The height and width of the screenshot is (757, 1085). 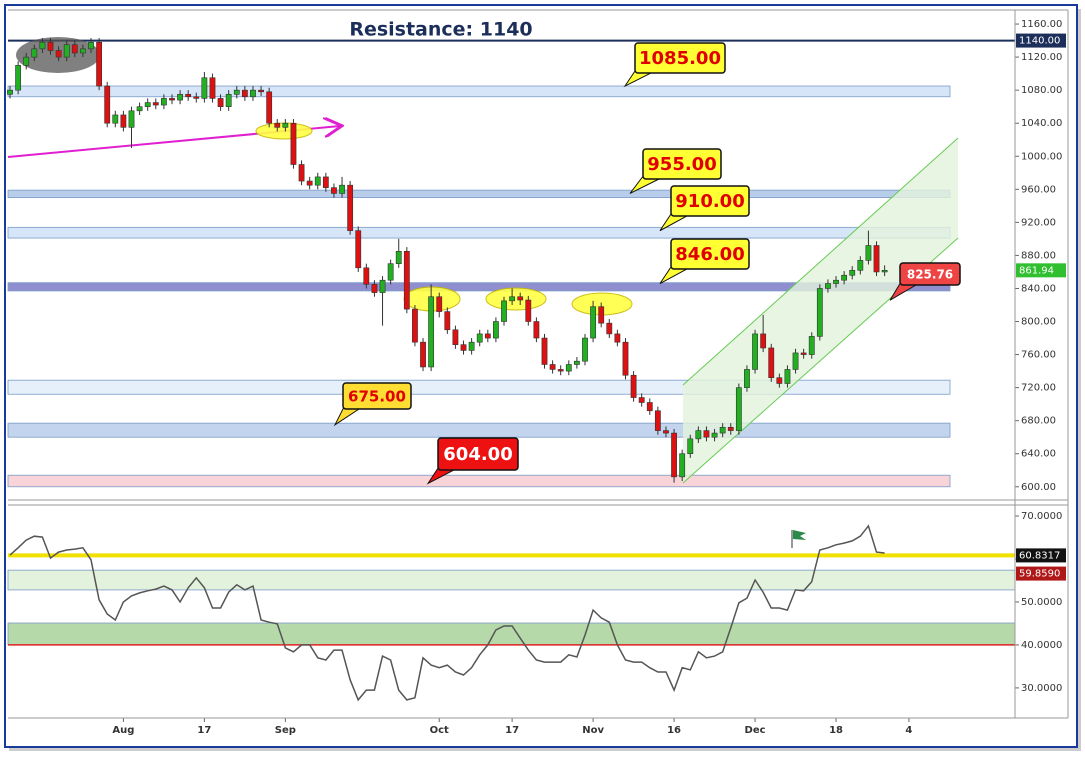 I want to click on y-tick-label: 1000.00, so click(x=1041, y=156).